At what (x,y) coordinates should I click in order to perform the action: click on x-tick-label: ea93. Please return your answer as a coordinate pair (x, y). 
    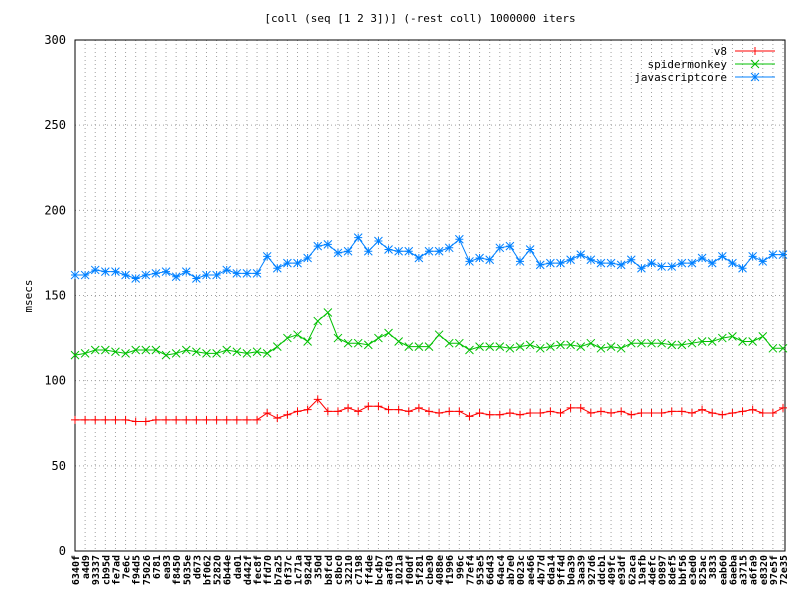
    Looking at the image, I should click on (167, 567).